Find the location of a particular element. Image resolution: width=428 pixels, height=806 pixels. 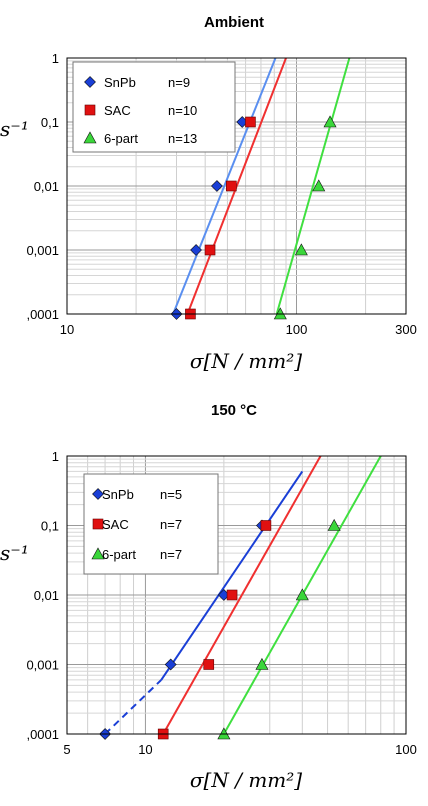

x-tick-label: 300 is located at coordinates (406, 329).